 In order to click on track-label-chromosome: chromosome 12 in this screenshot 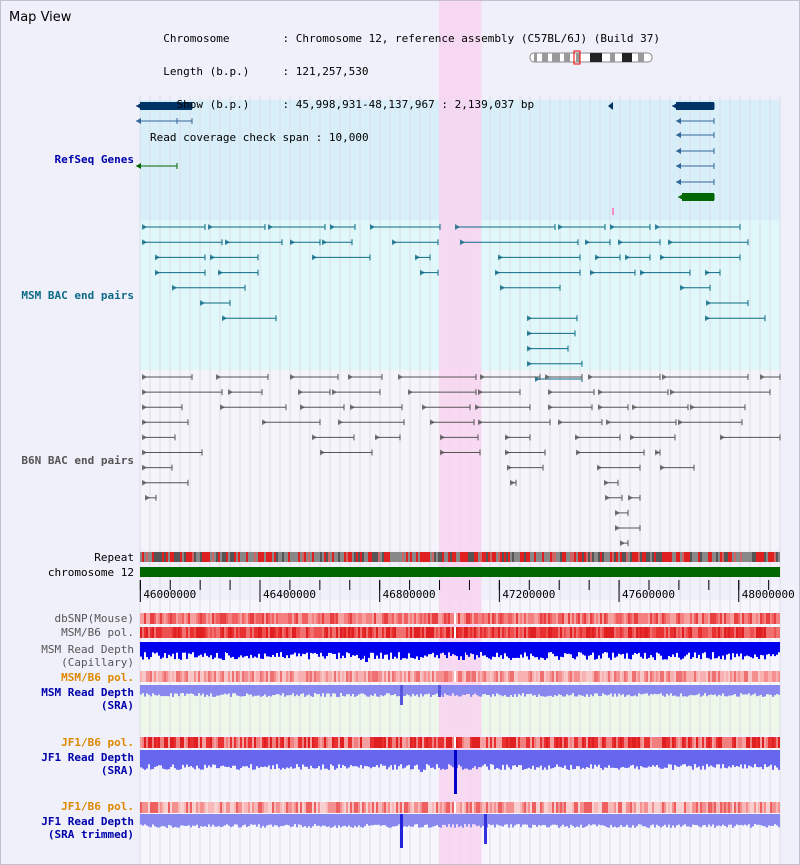, I will do `click(90, 572)`.